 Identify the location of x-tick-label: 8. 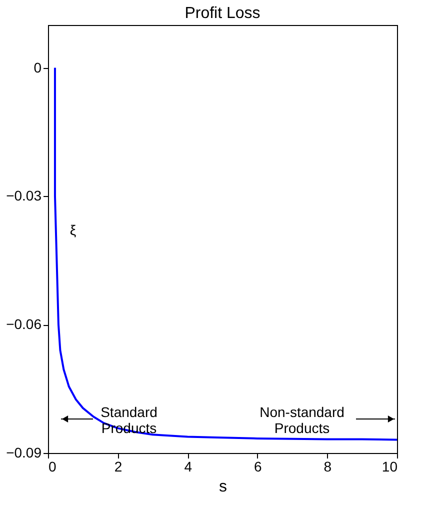
(328, 466).